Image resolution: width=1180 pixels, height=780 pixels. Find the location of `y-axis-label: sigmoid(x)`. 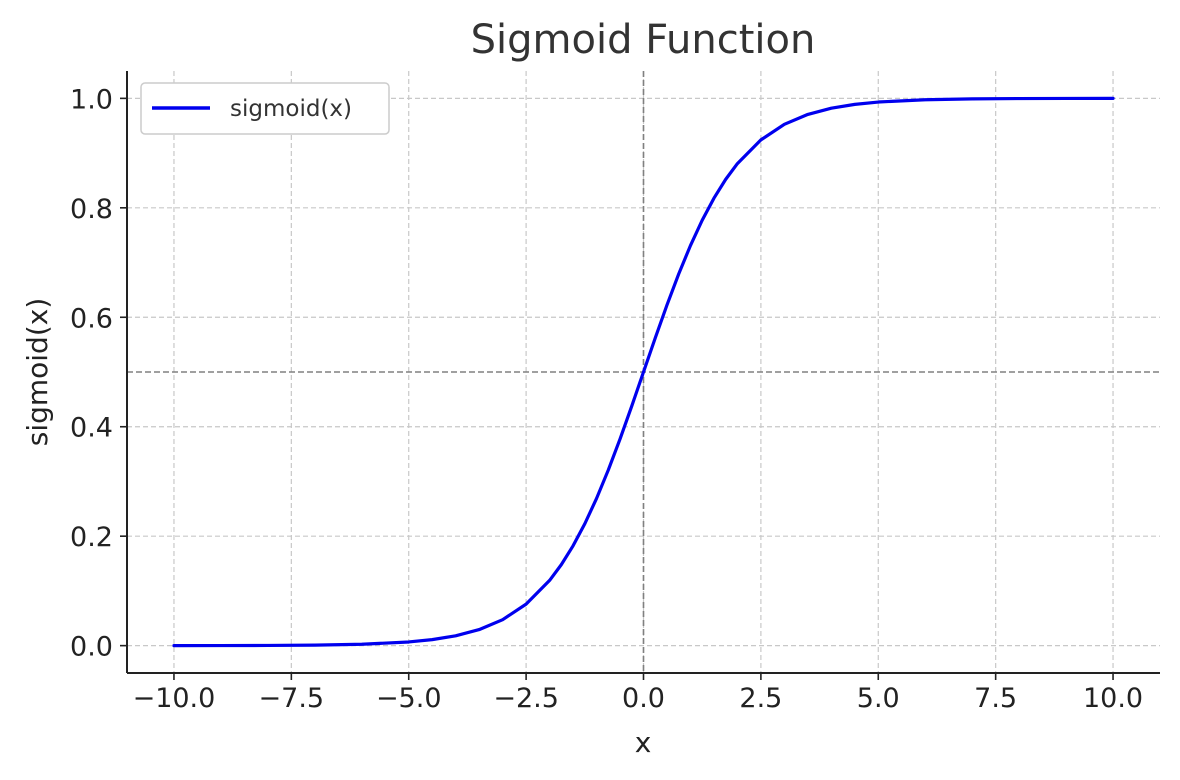

y-axis-label: sigmoid(x) is located at coordinates (37, 372).